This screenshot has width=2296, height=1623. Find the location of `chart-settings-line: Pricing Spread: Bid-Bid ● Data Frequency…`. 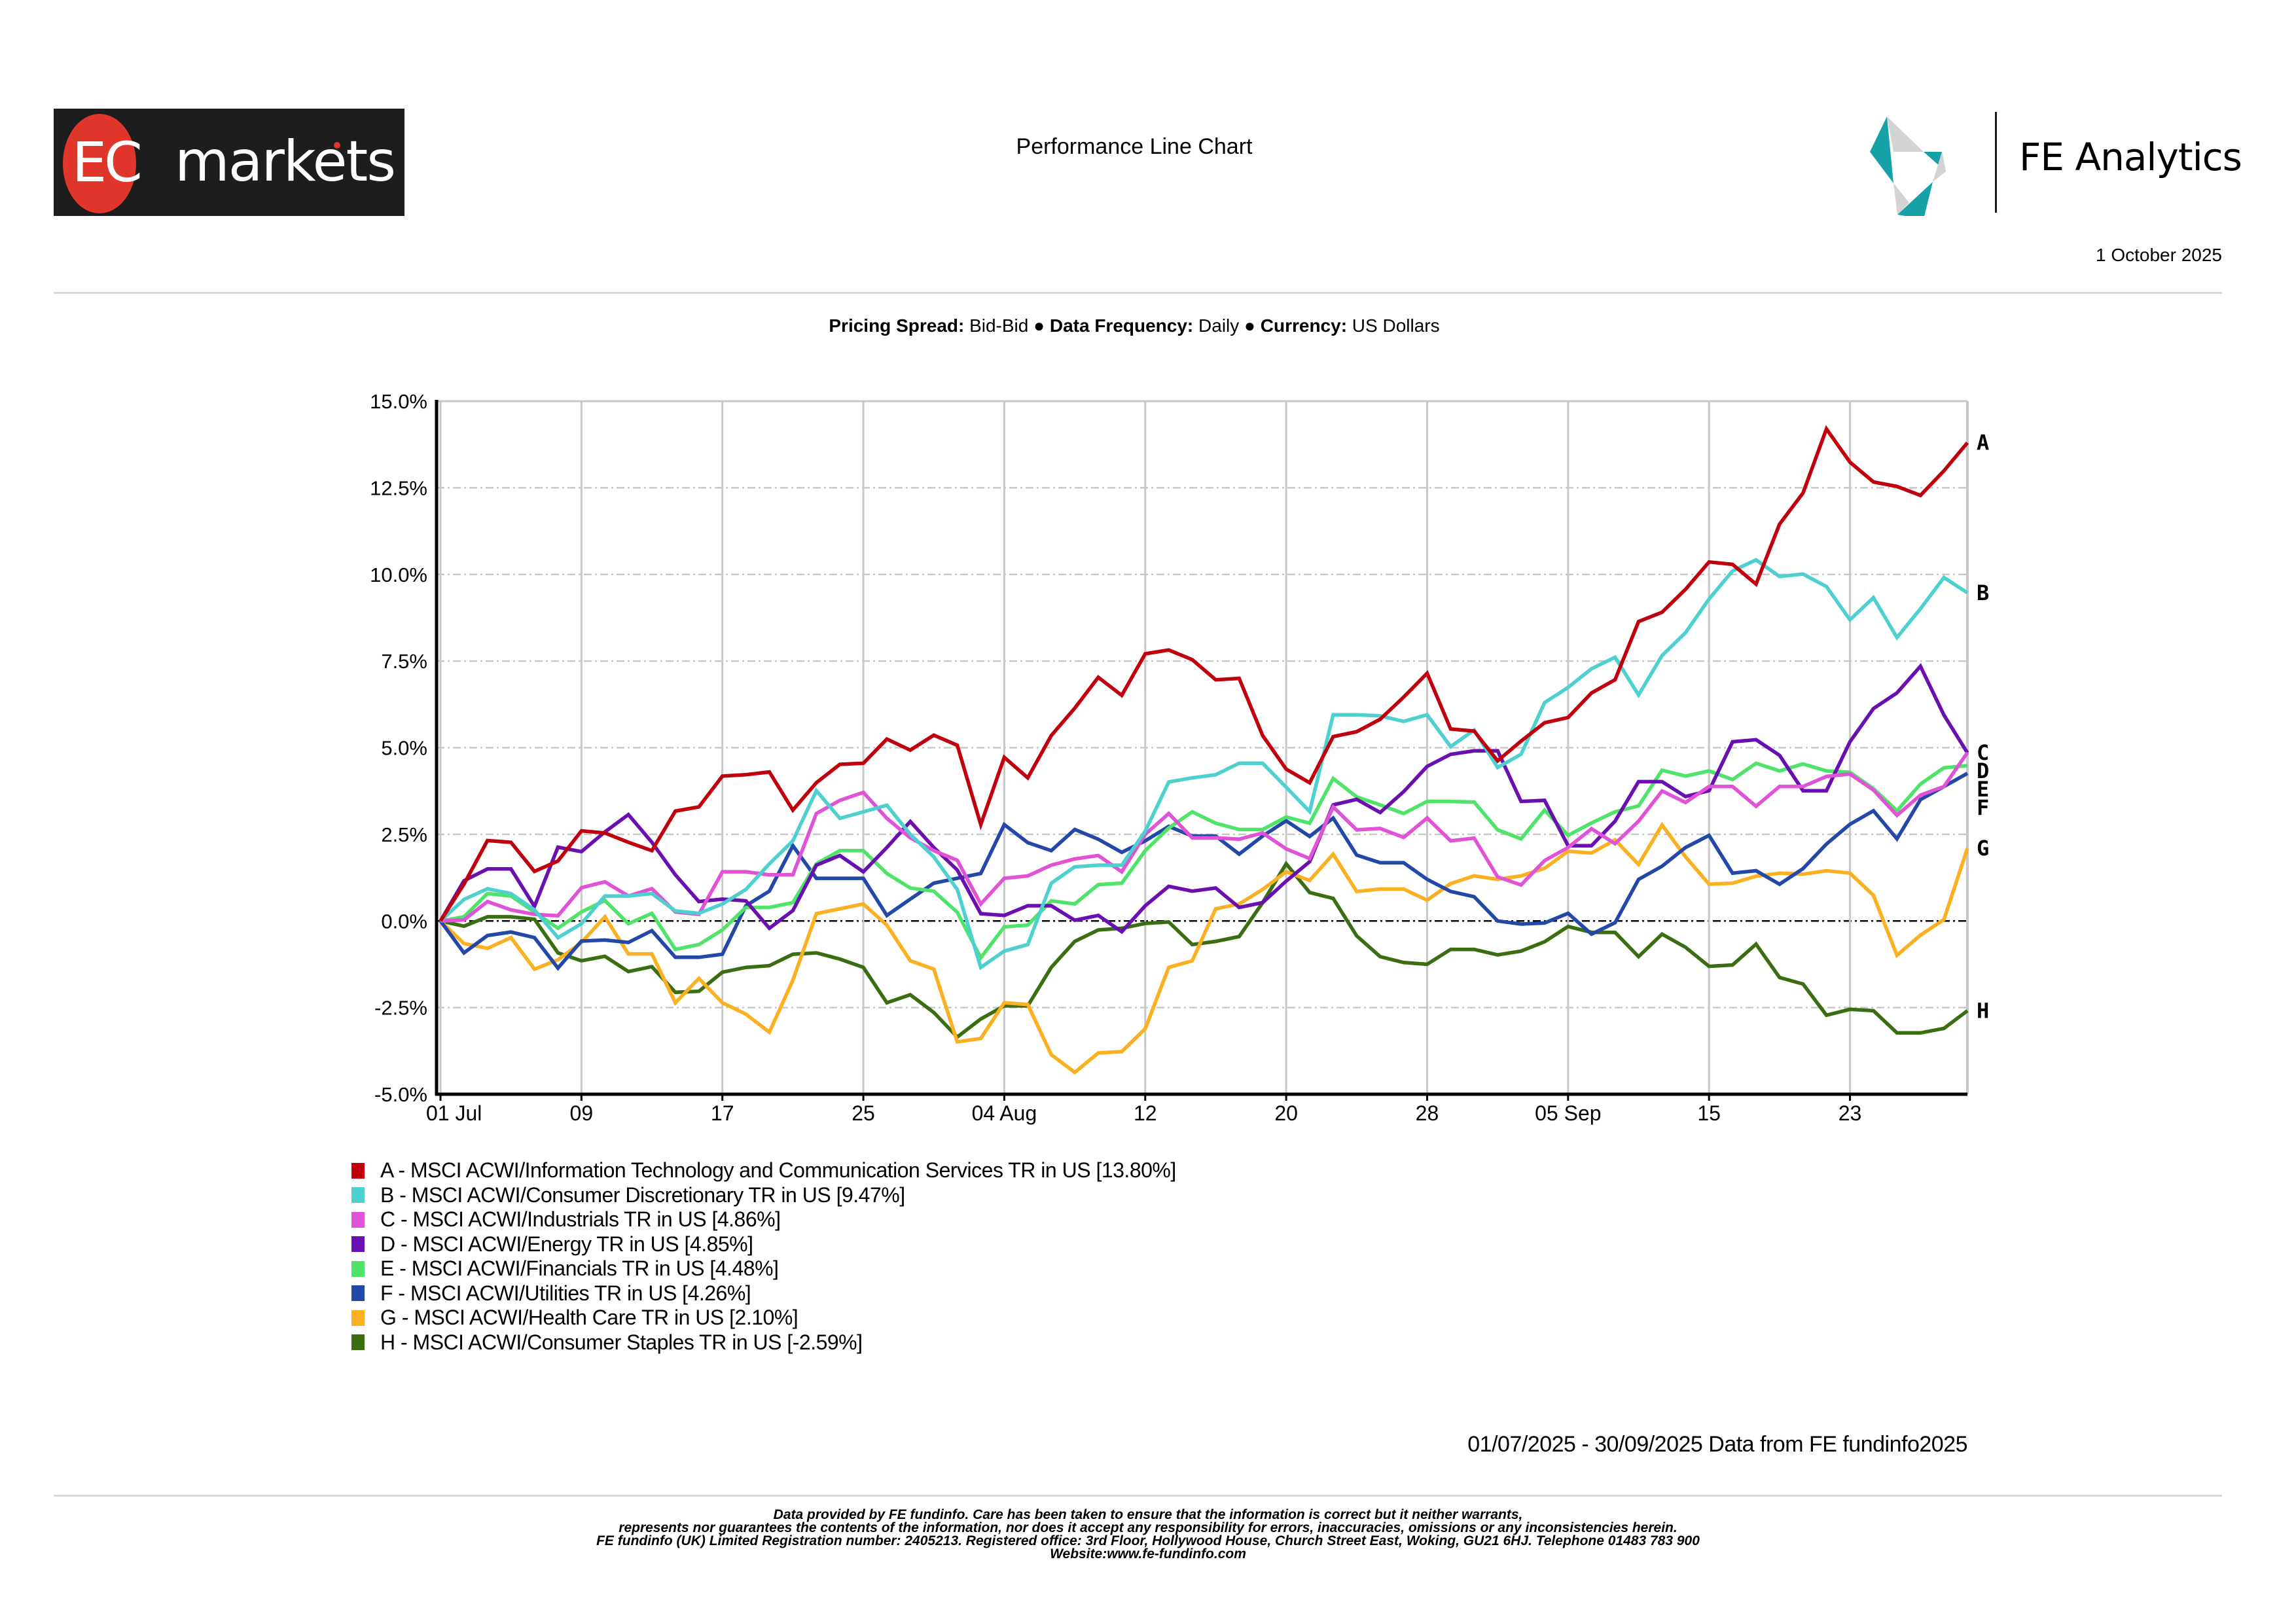

chart-settings-line: Pricing Spread: Bid-Bid ● Data Frequency… is located at coordinates (1134, 325).